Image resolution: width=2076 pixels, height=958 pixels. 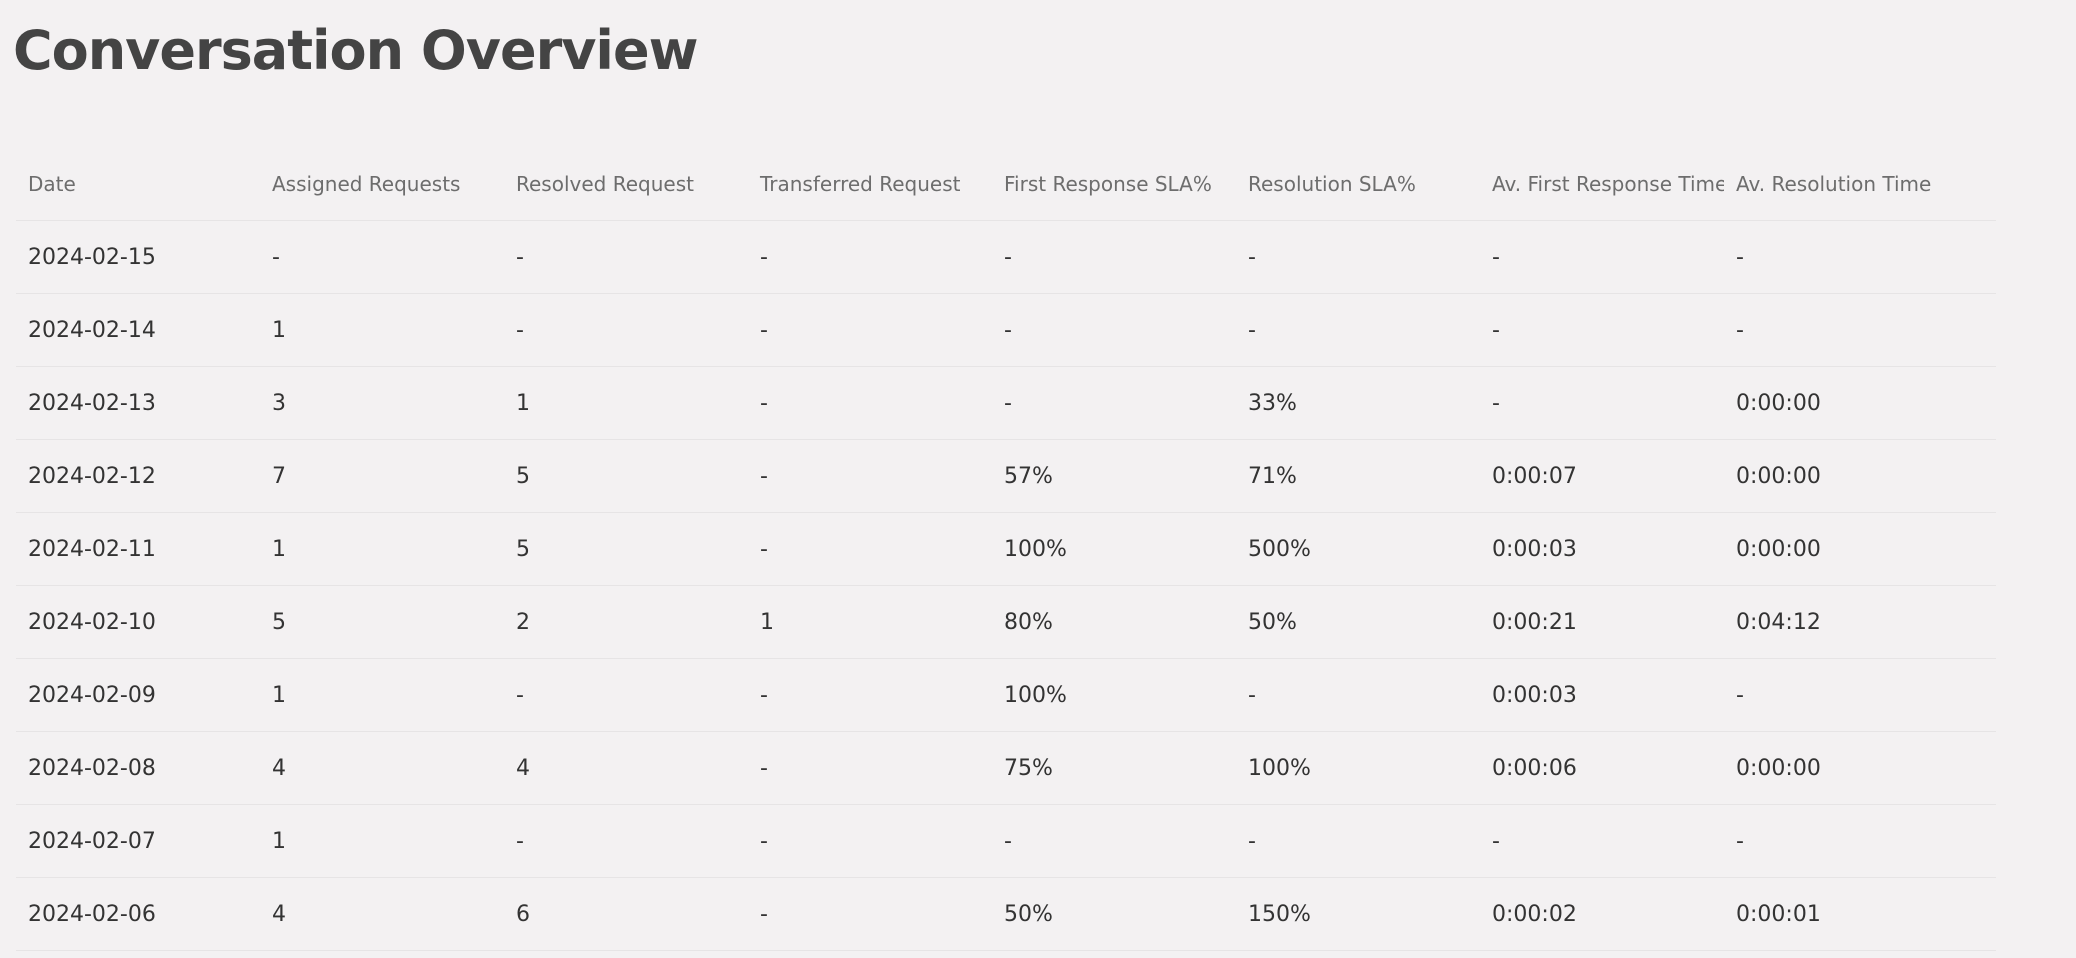 What do you see at coordinates (92, 768) in the screenshot?
I see `cell-date: 2024-02-08` at bounding box center [92, 768].